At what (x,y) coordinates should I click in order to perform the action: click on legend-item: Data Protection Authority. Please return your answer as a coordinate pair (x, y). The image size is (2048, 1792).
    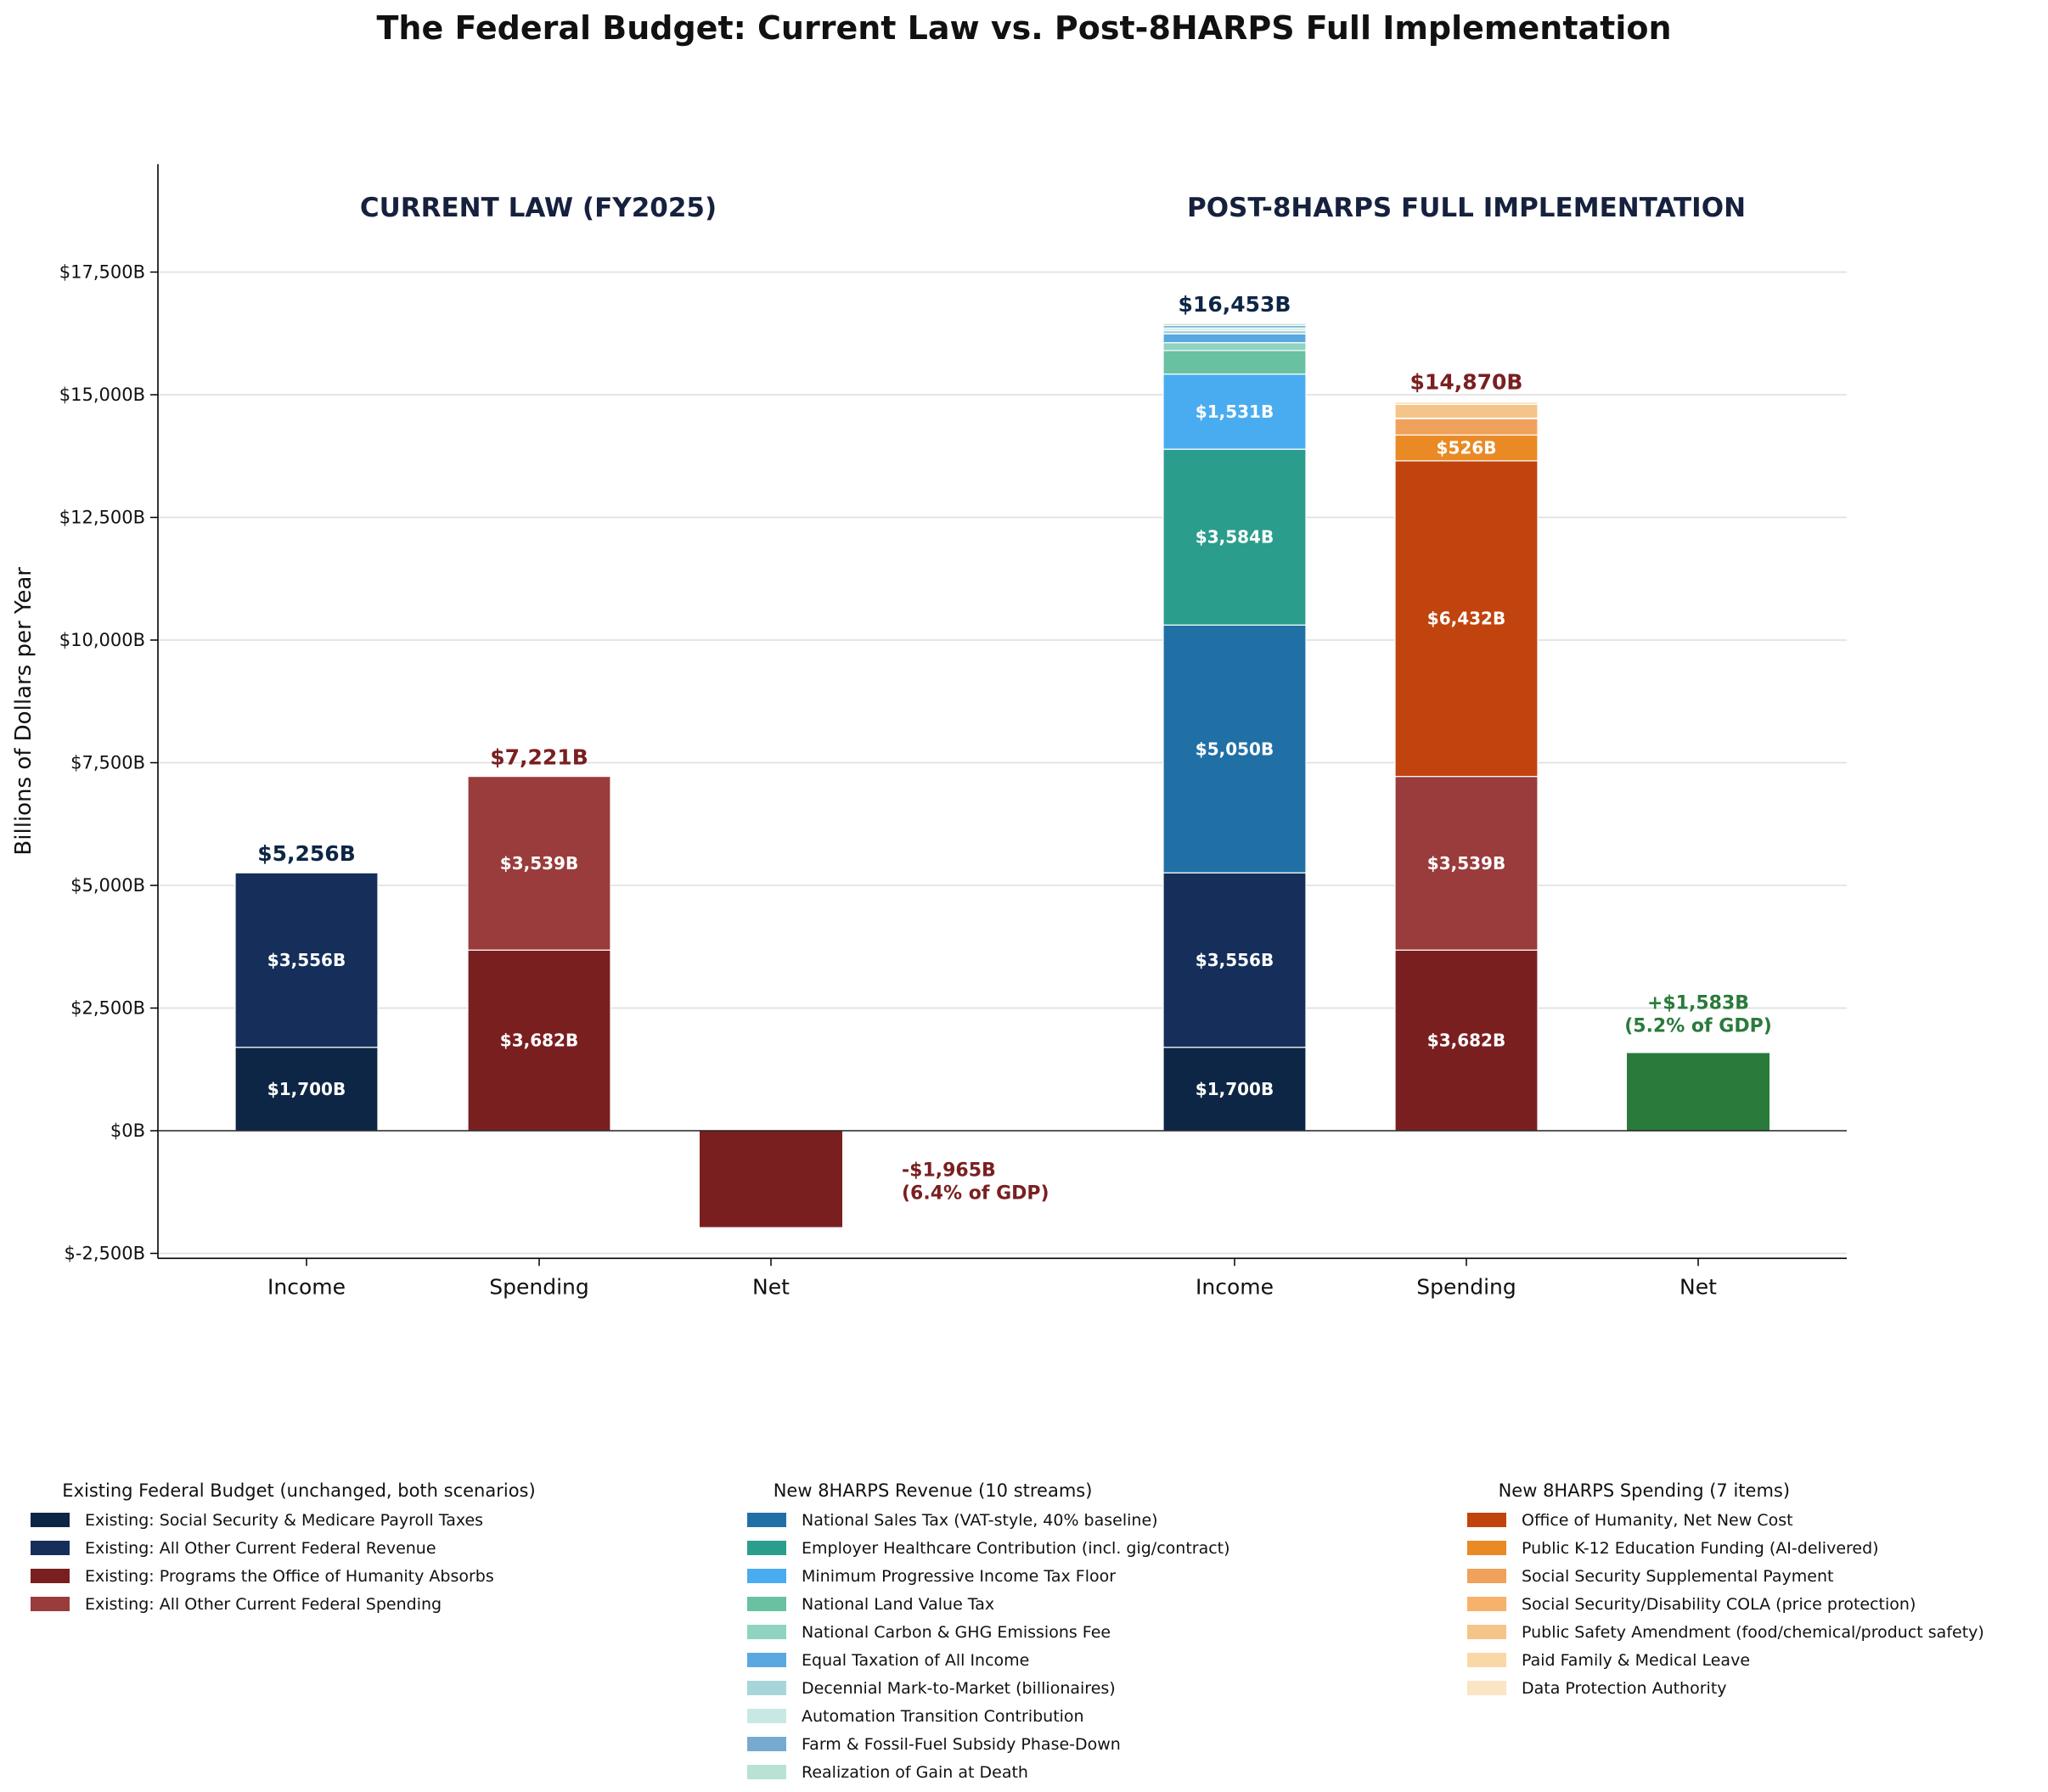
    Looking at the image, I should click on (1725, 1688).